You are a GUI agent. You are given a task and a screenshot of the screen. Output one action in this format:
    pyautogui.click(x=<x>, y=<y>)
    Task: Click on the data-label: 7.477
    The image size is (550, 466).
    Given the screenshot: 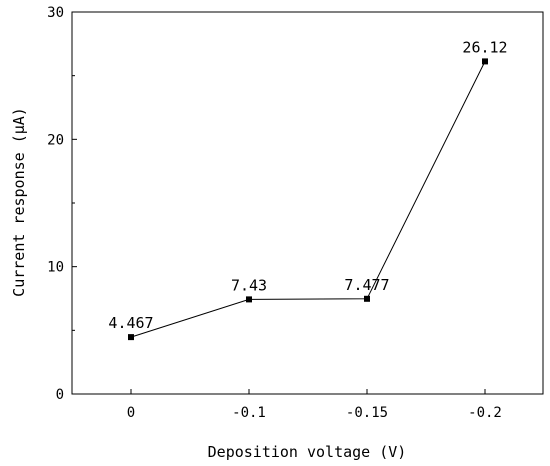 What is the action you would take?
    pyautogui.click(x=366, y=285)
    